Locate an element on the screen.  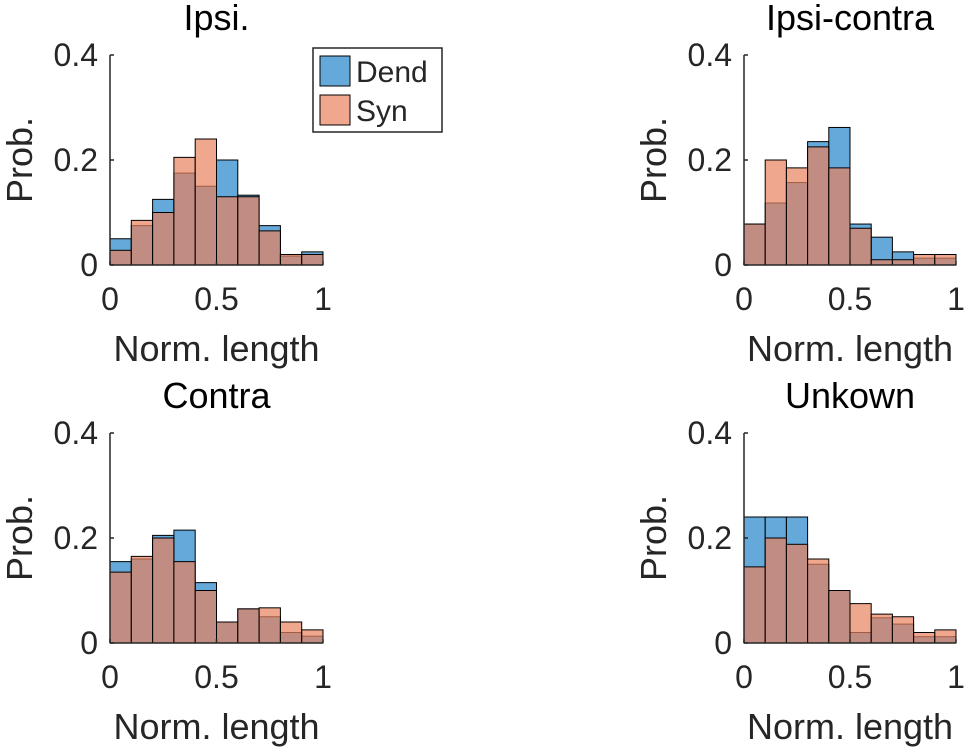
subplot-title: Contra is located at coordinates (216, 395).